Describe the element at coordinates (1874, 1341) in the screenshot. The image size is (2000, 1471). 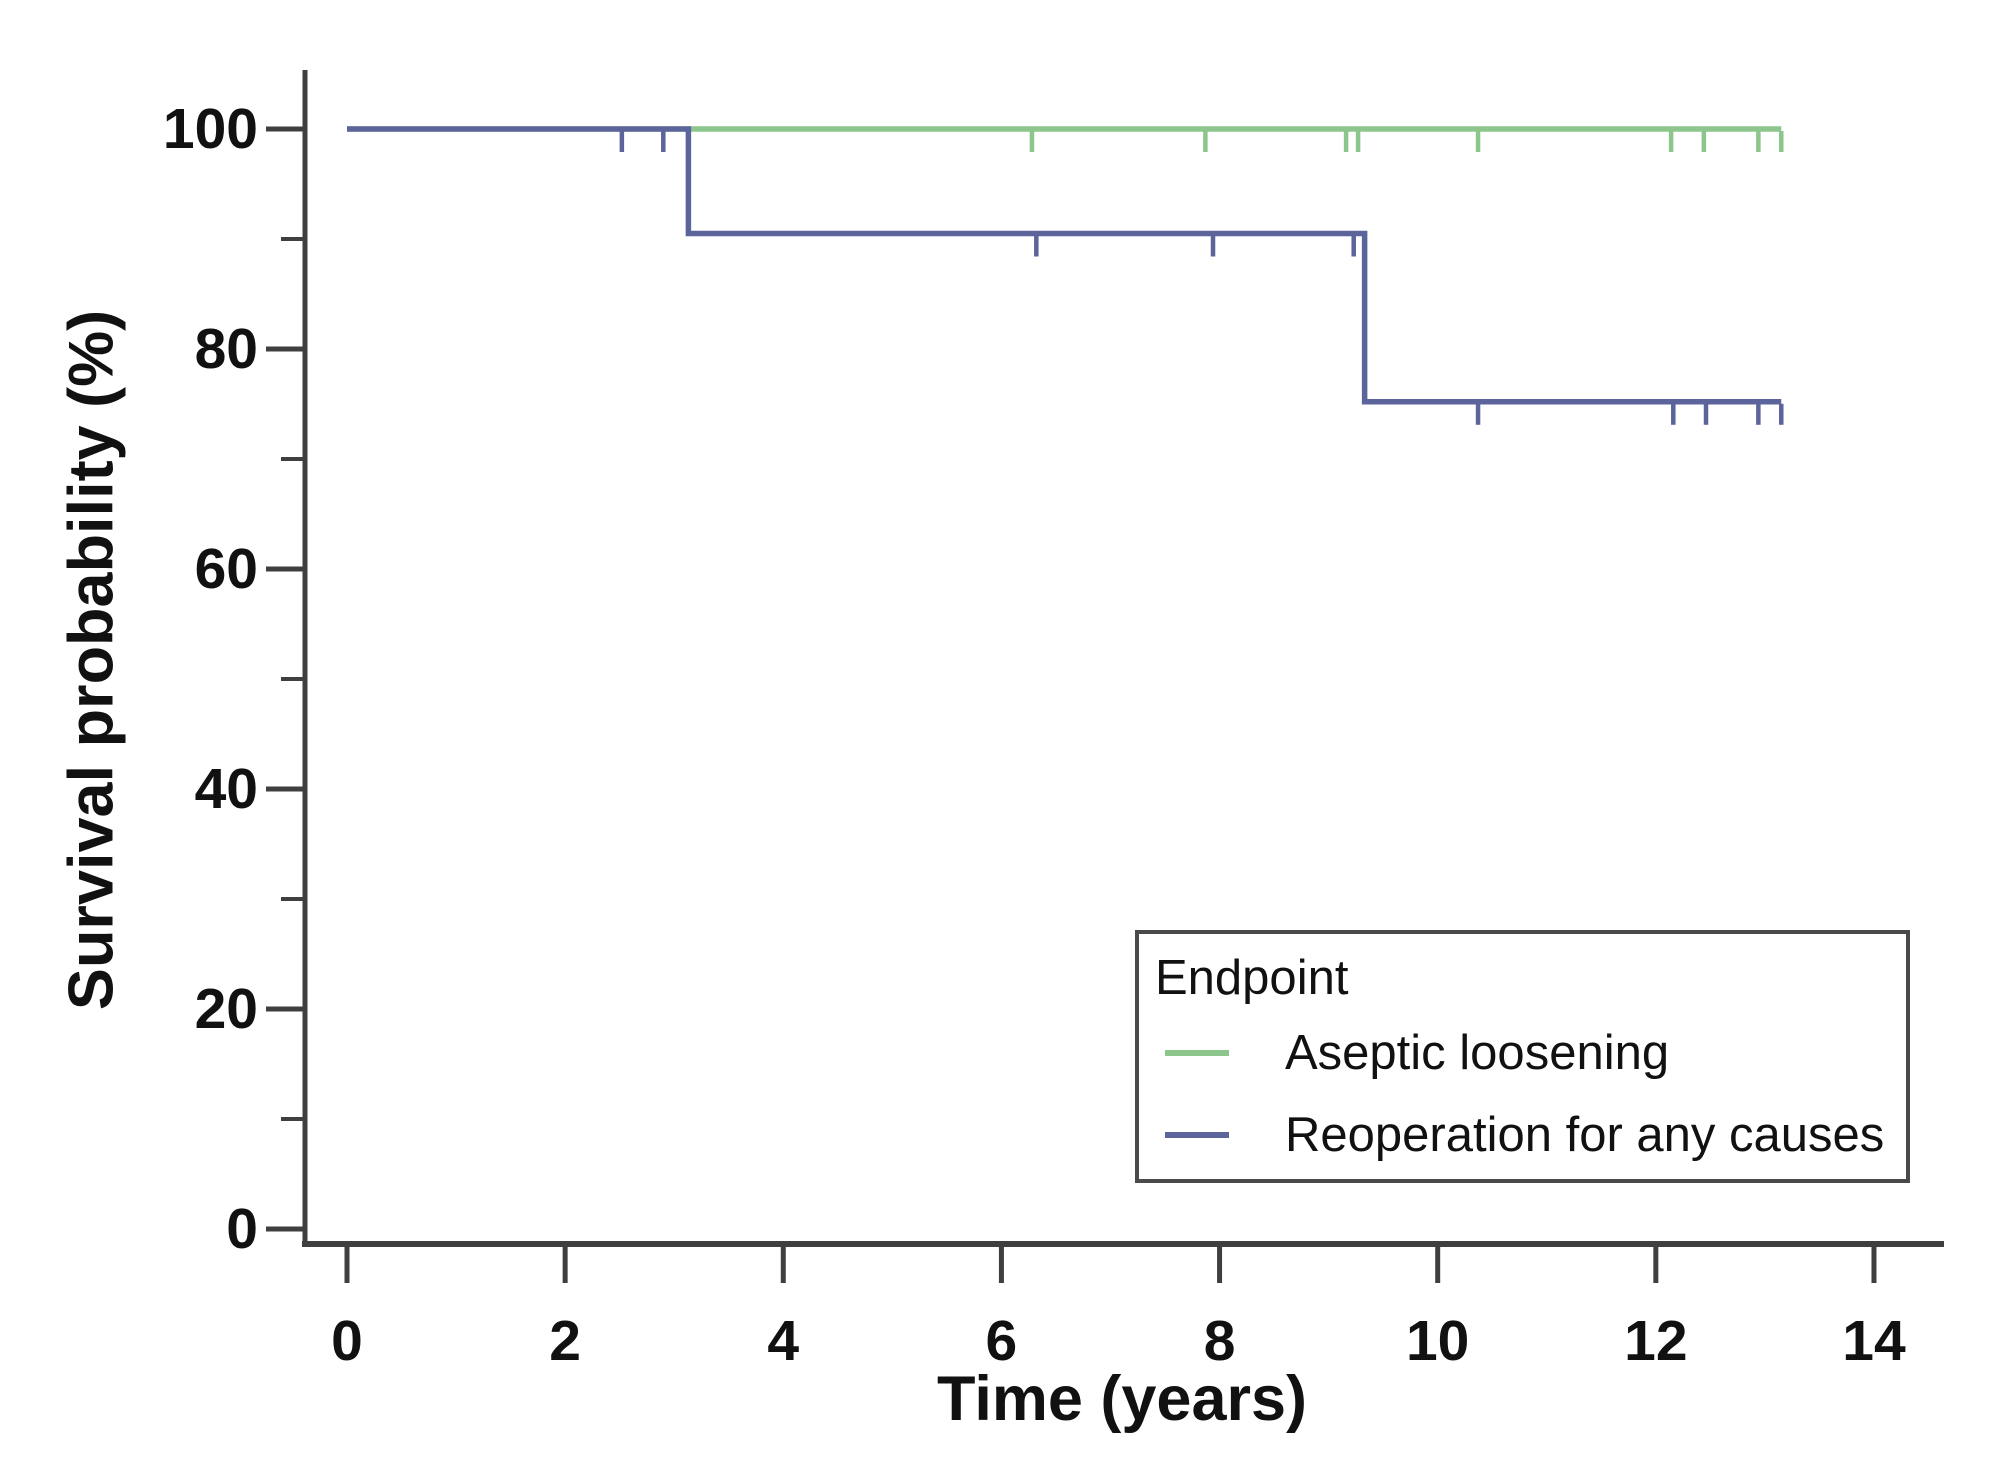
I see `x-tick-label: 14` at that location.